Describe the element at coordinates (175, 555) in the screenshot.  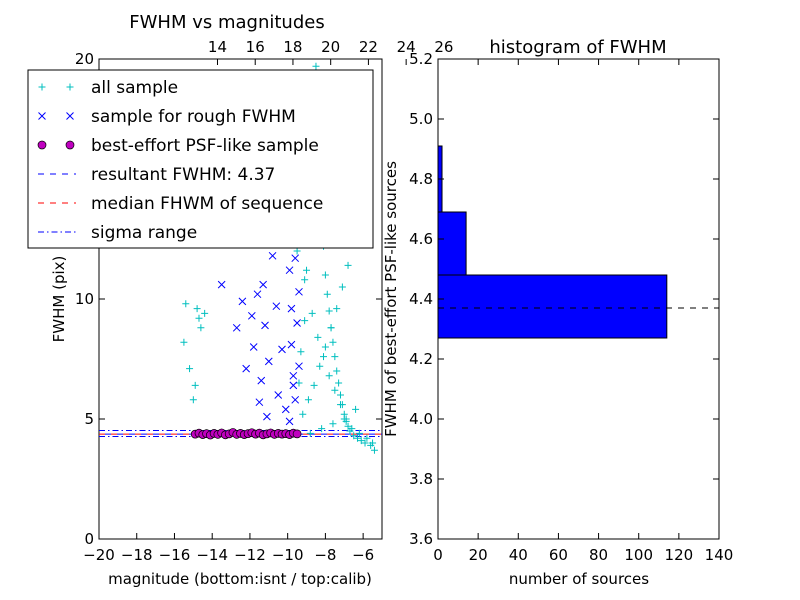
I see `x-tick-label: −16` at that location.